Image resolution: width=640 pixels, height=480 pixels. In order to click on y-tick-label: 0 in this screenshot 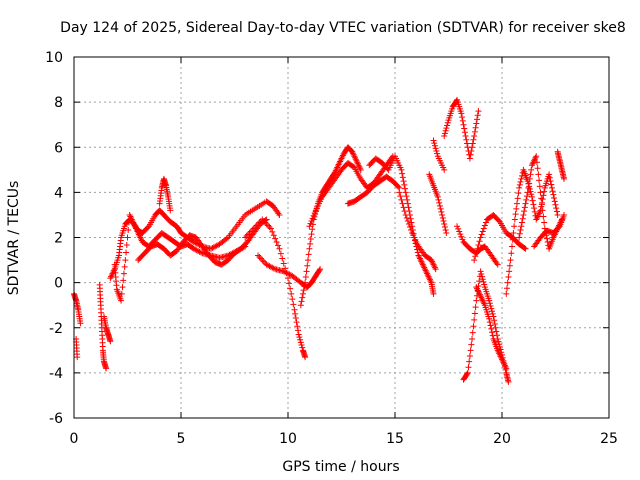, I will do `click(58, 284)`.